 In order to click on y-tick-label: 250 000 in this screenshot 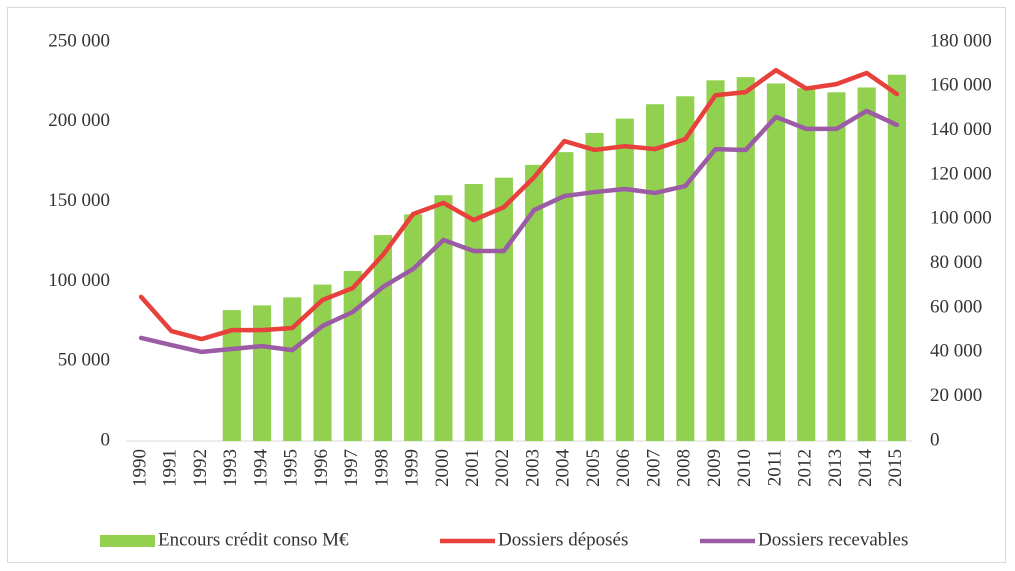, I will do `click(79, 40)`.